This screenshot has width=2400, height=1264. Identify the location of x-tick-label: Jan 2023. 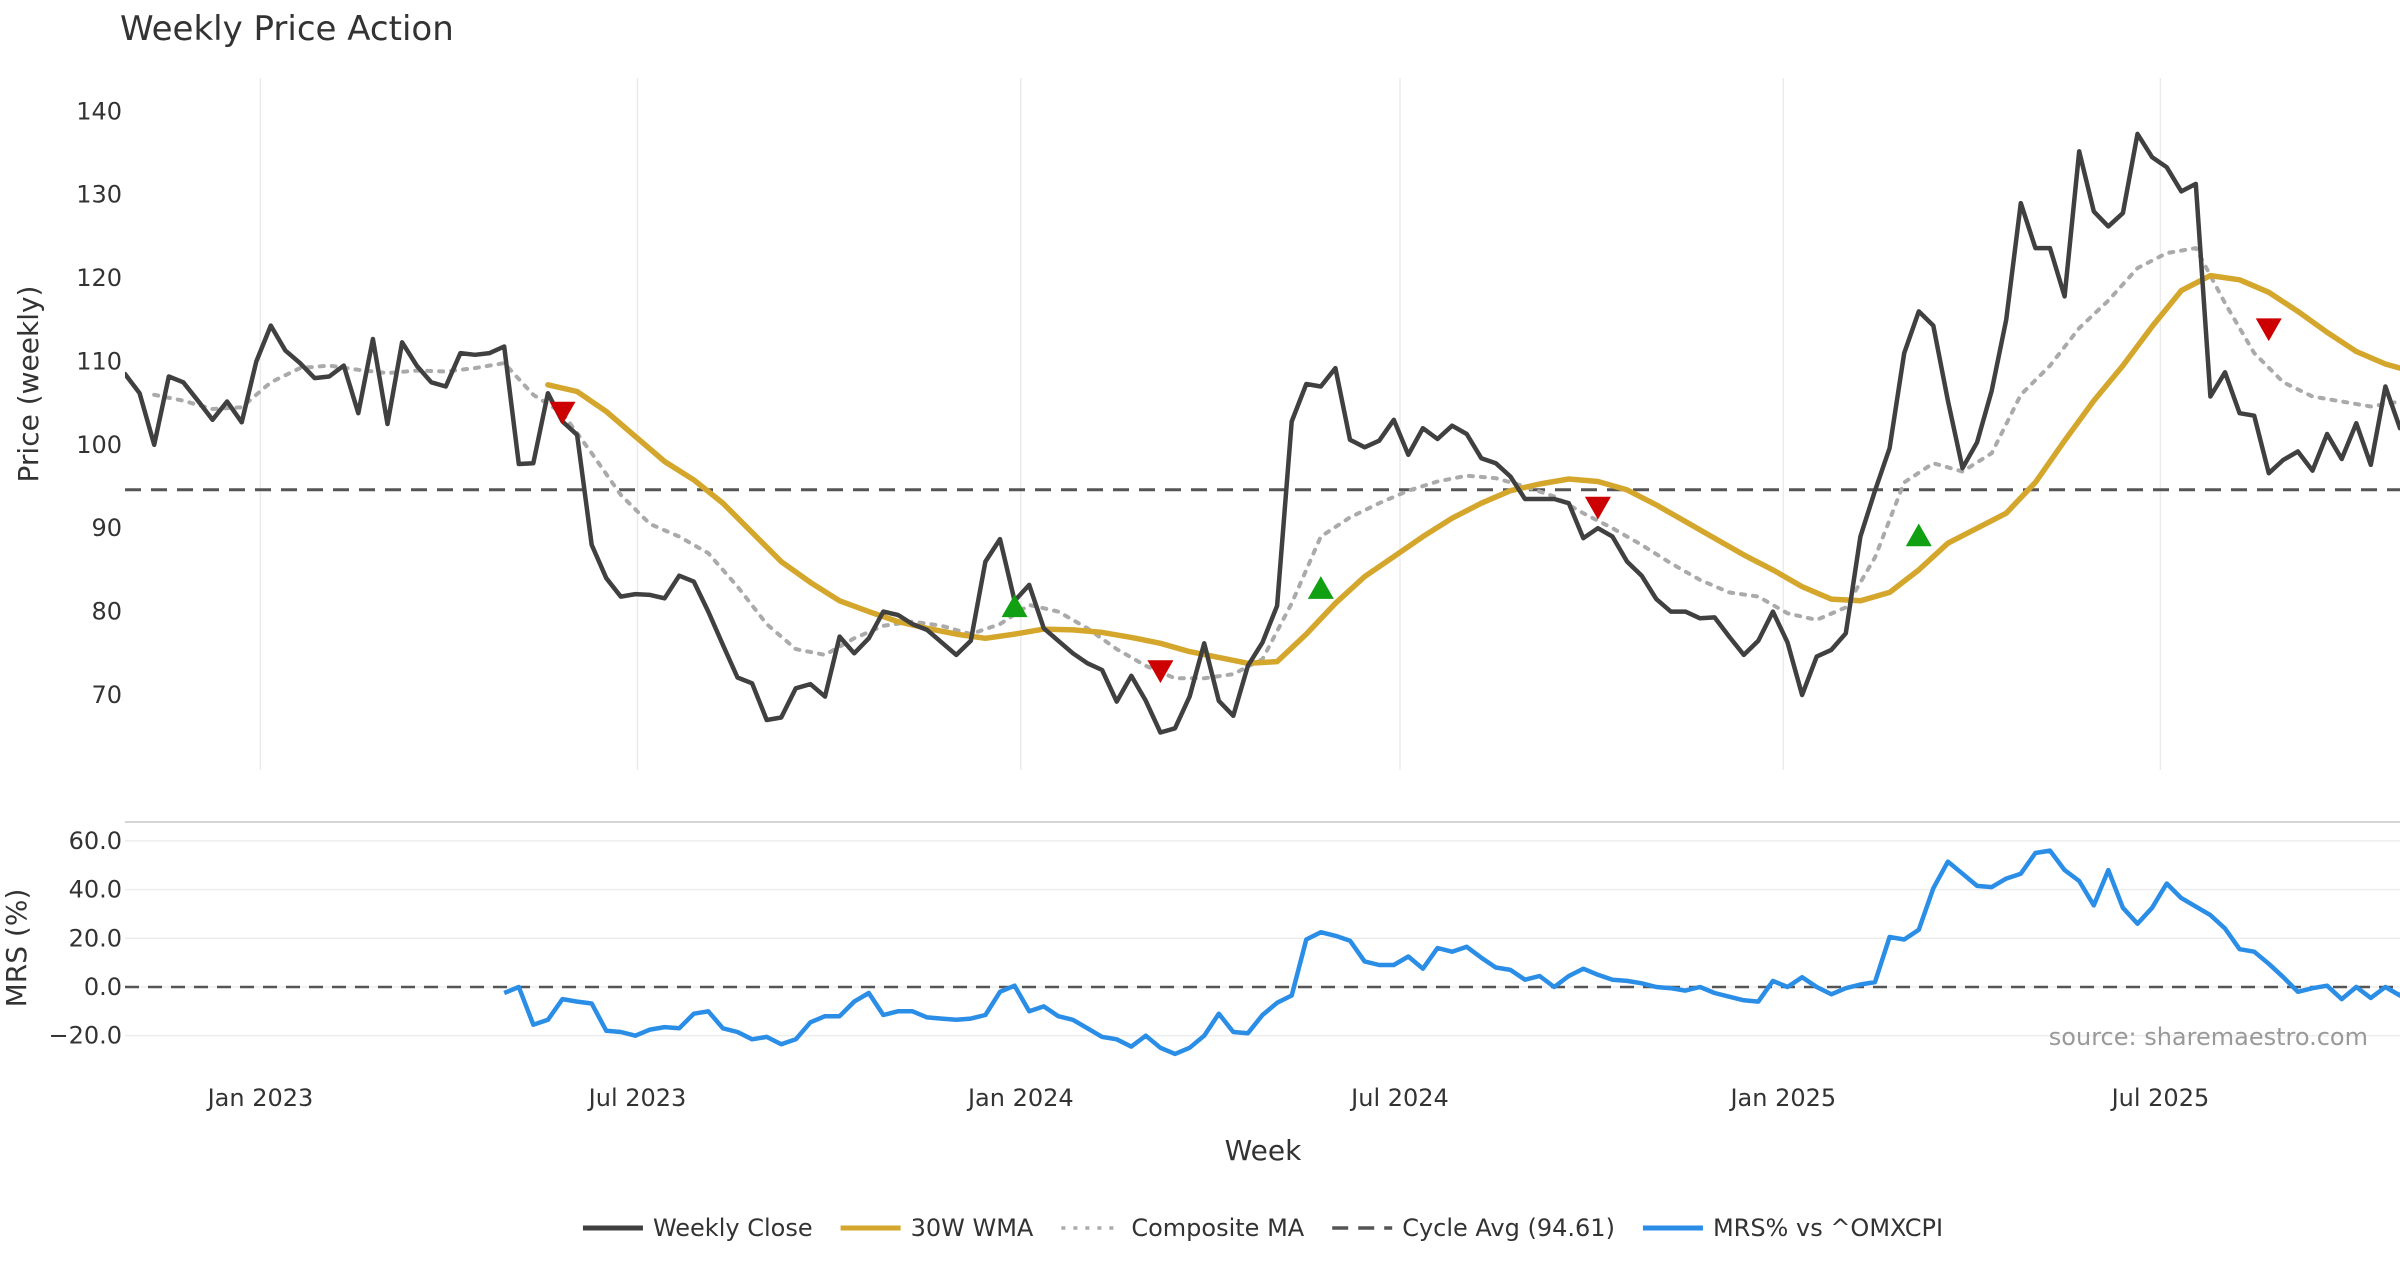
(260, 1098).